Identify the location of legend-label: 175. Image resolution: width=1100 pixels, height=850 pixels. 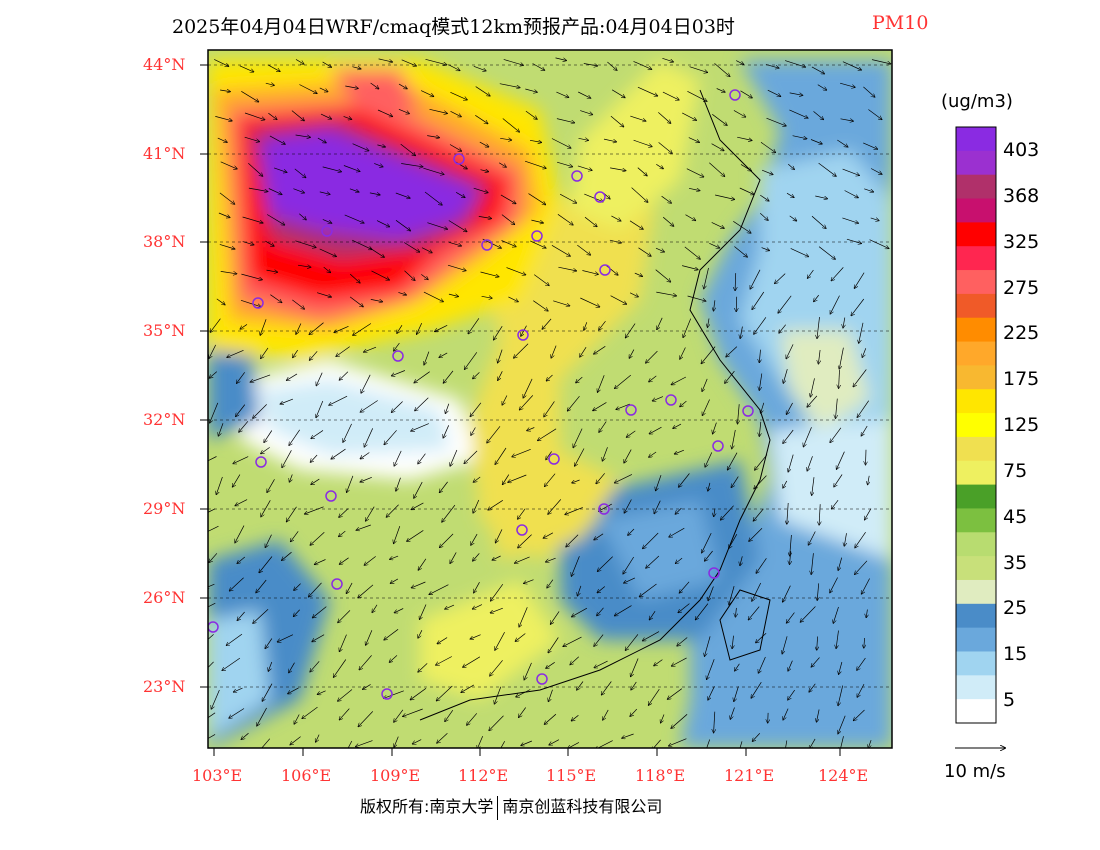
(1021, 379).